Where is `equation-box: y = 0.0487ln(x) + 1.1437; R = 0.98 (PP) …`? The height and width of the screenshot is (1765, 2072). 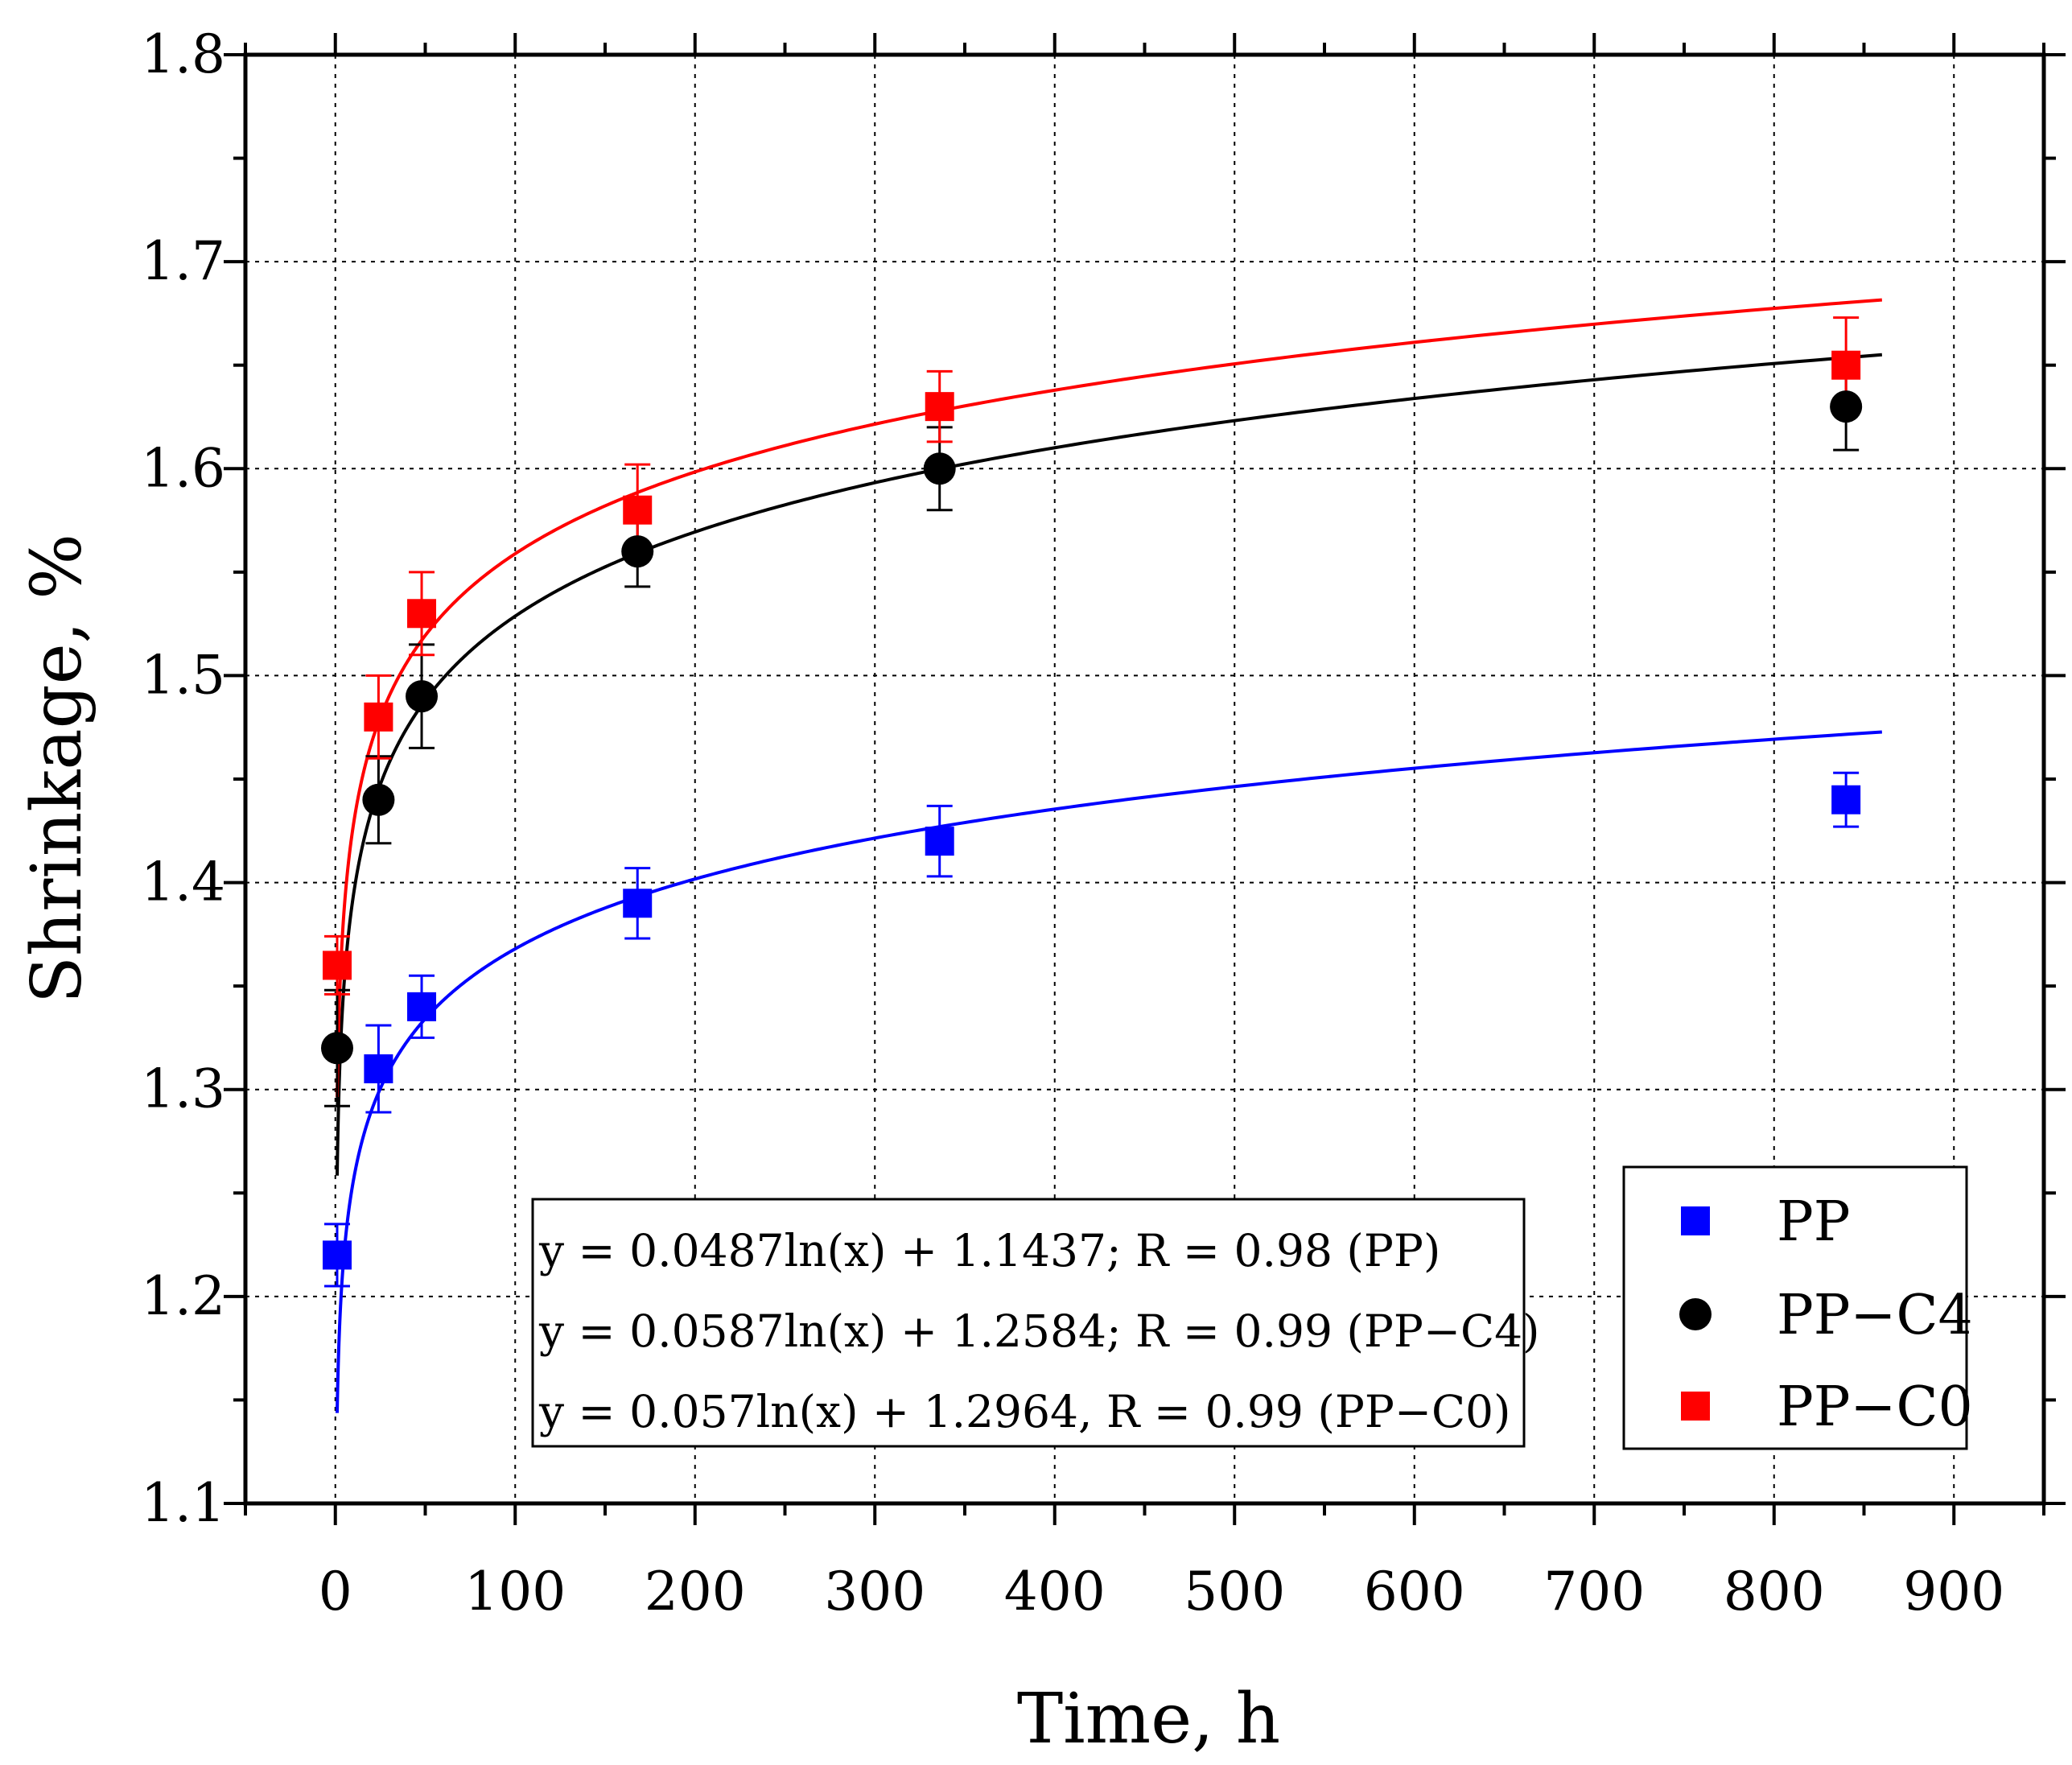
equation-box: y = 0.0487ln(x) + 1.1437; R = 0.98 (PP) … is located at coordinates (1036, 1323).